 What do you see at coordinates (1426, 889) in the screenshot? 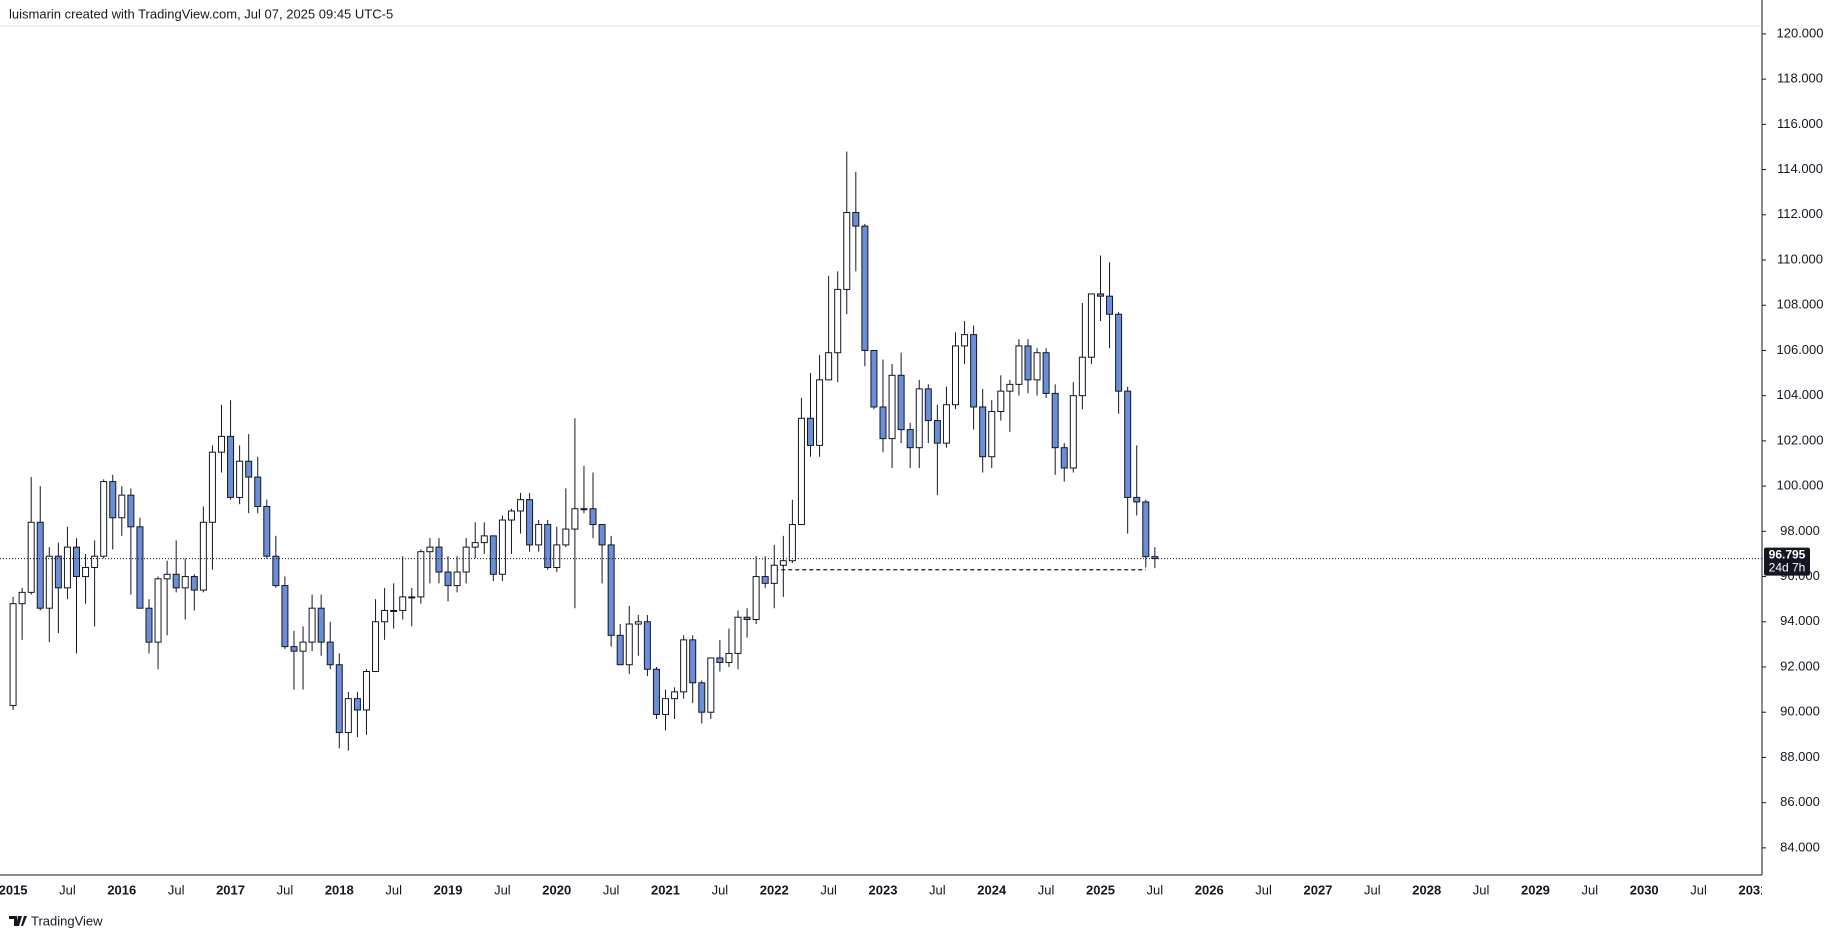
I see `x-tick-label: 2028` at bounding box center [1426, 889].